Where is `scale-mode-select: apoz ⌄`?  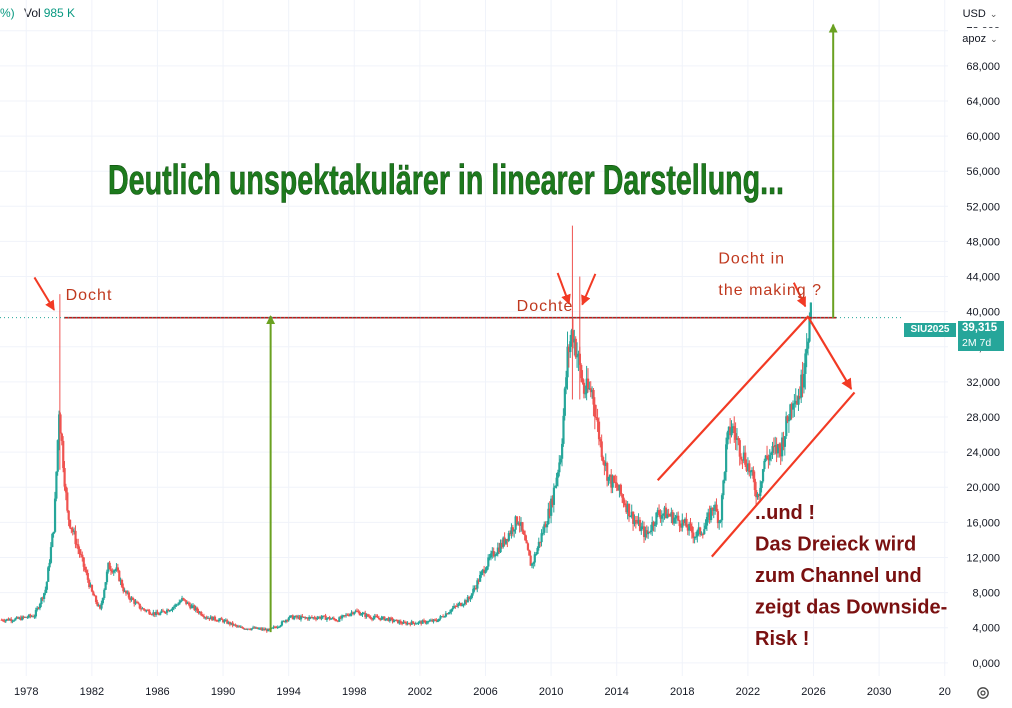
scale-mode-select: apoz ⌄ is located at coordinates (980, 39).